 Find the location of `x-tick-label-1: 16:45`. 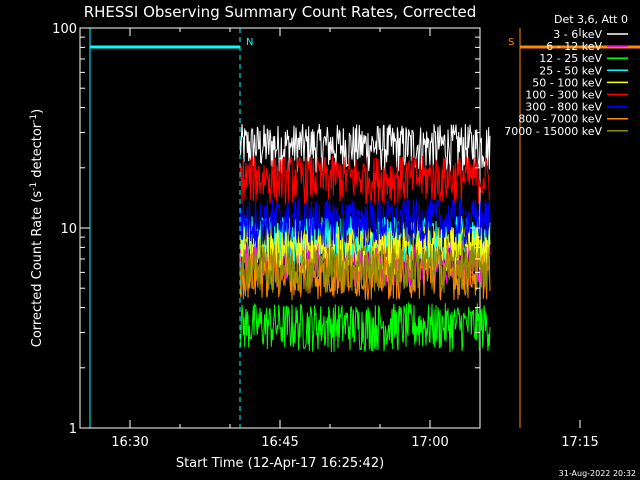

x-tick-label-1: 16:45 is located at coordinates (279, 442).